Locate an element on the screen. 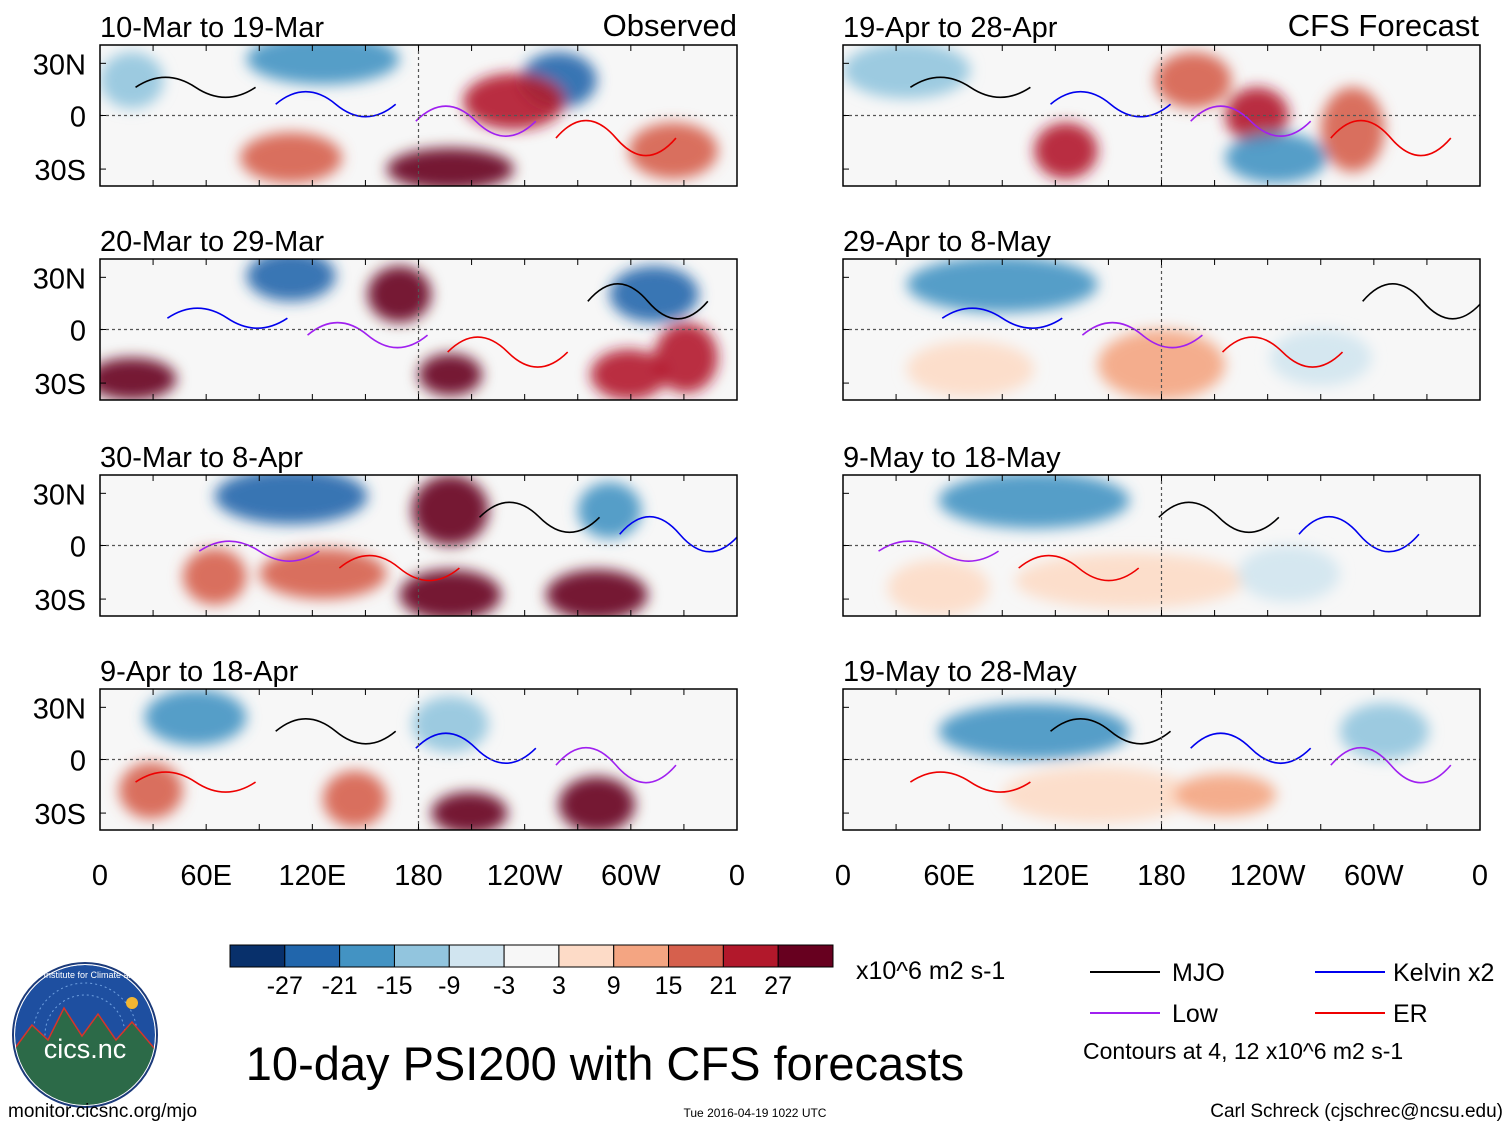 This screenshot has width=1510, height=1127. panel-period-title: 19-May to 28-May is located at coordinates (960, 672).